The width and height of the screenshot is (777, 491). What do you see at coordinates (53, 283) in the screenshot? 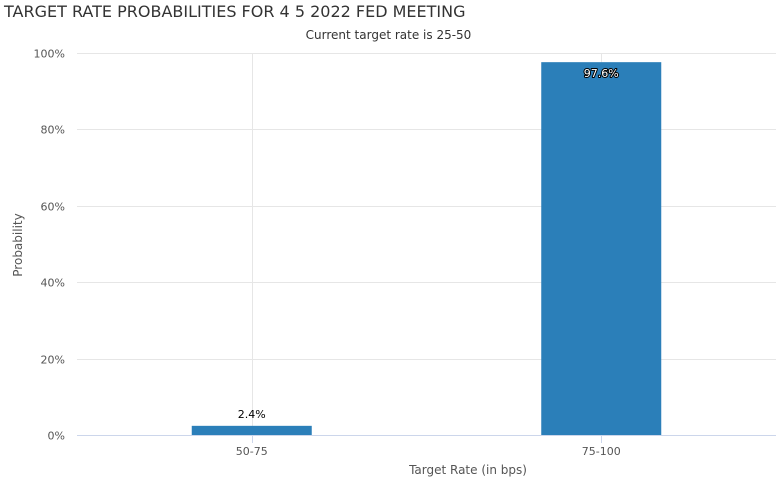
I see `y-tick-label: 40%` at bounding box center [53, 283].